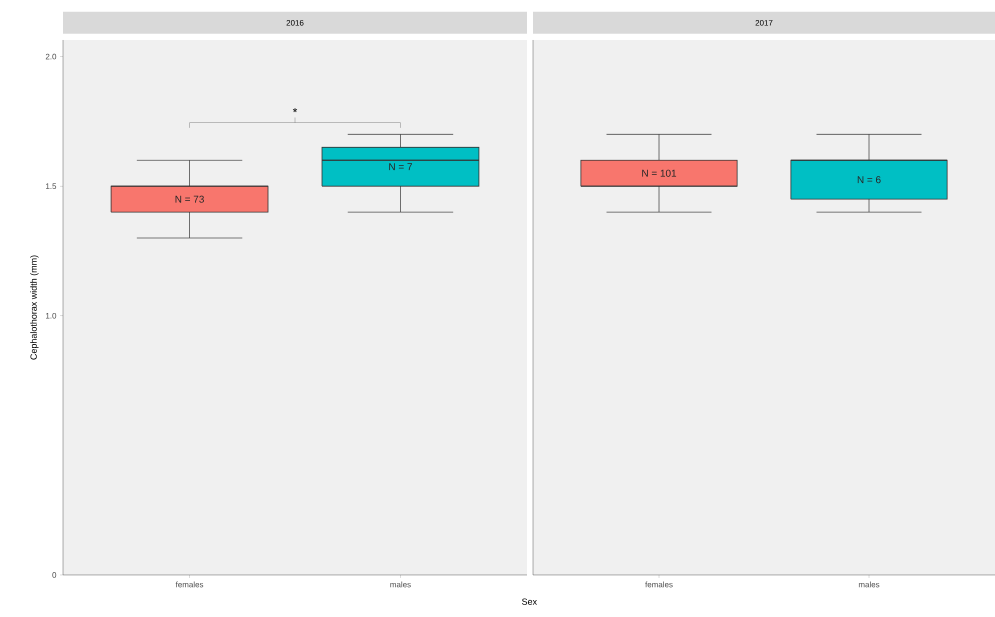 The height and width of the screenshot is (617, 995). I want to click on annotation: N = 101, so click(659, 173).